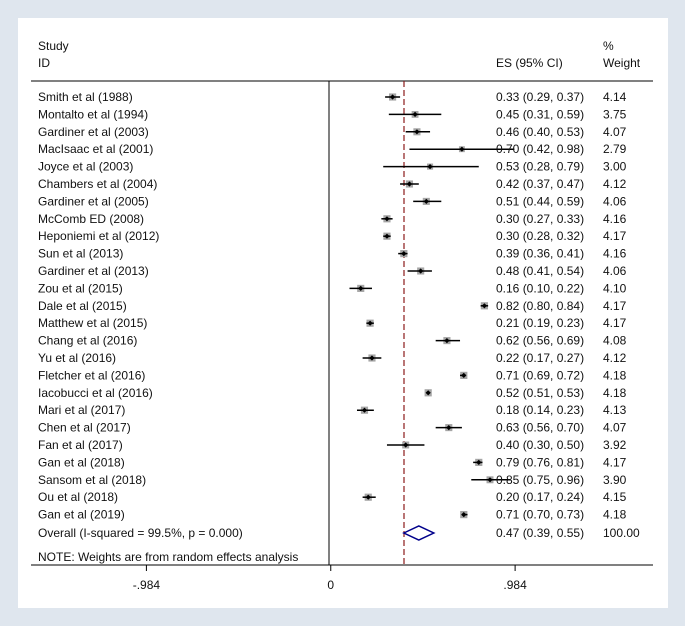 The height and width of the screenshot is (626, 685). Describe the element at coordinates (81, 515) in the screenshot. I see `study-label: Gan et al (2019)` at that location.